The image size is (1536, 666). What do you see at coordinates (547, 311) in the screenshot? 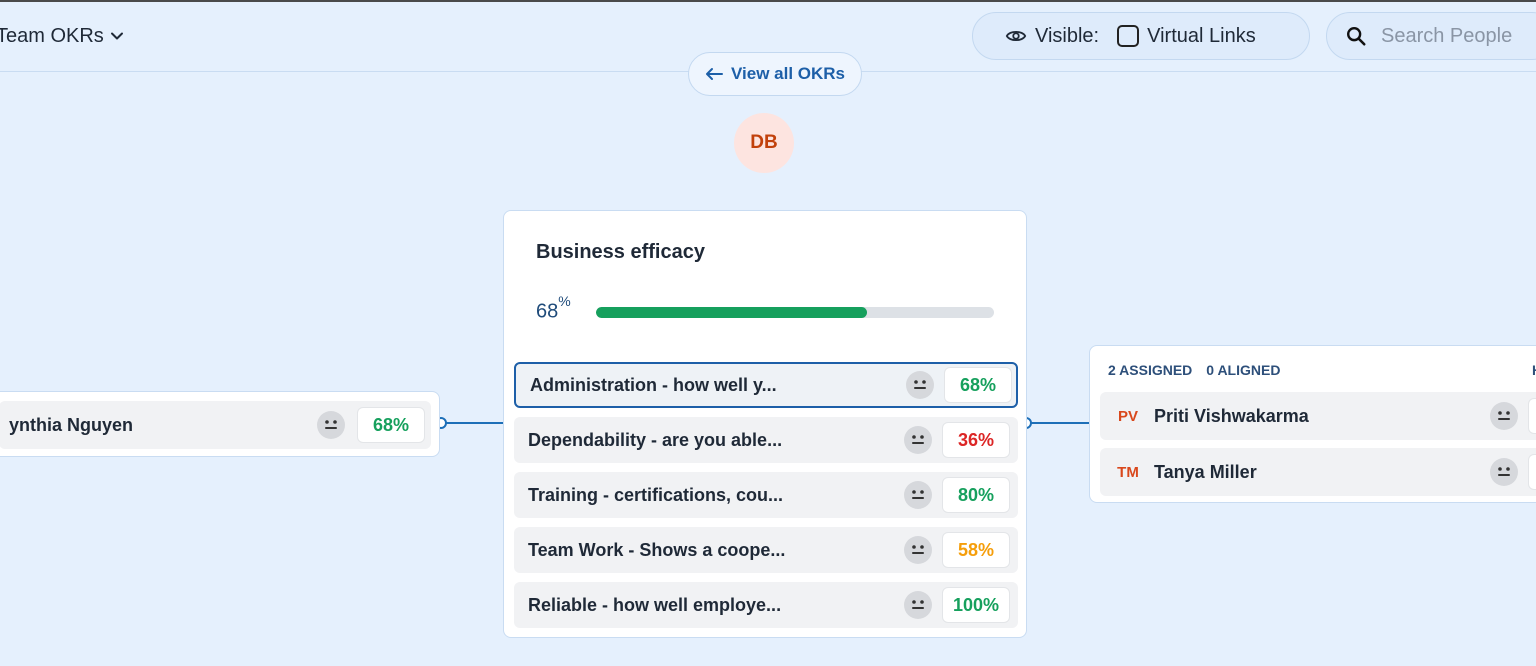
I see `objective-progress-number: 68` at bounding box center [547, 311].